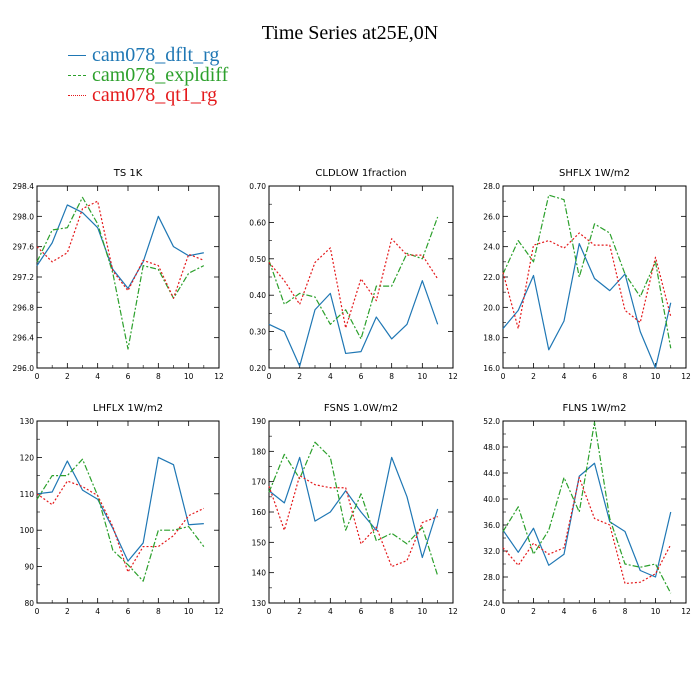 The image size is (700, 700). I want to click on y-tick-label: 28.0, so click(491, 577).